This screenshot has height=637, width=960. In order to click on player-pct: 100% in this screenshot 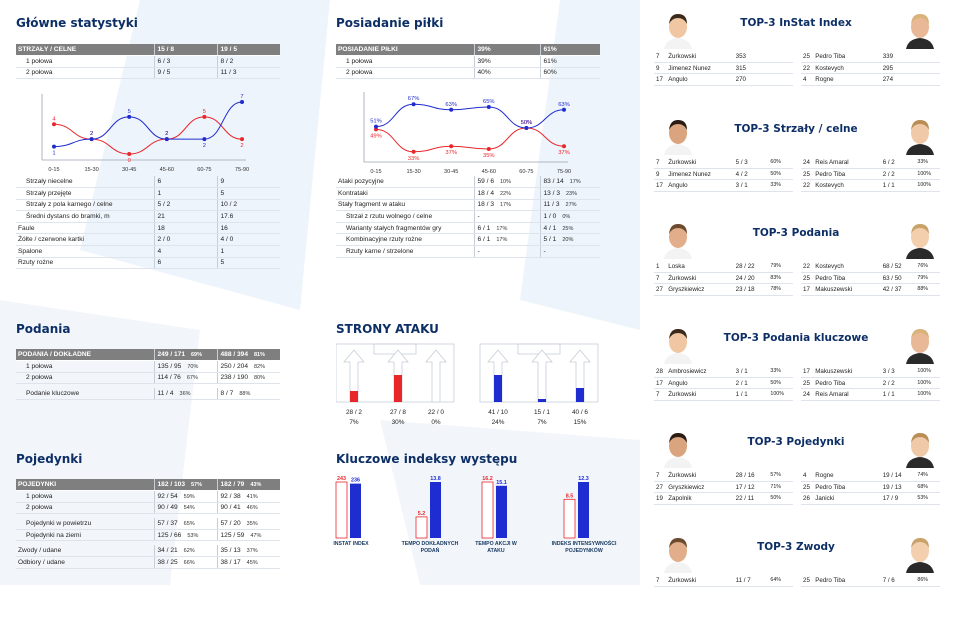, I will do `click(927, 372)`.